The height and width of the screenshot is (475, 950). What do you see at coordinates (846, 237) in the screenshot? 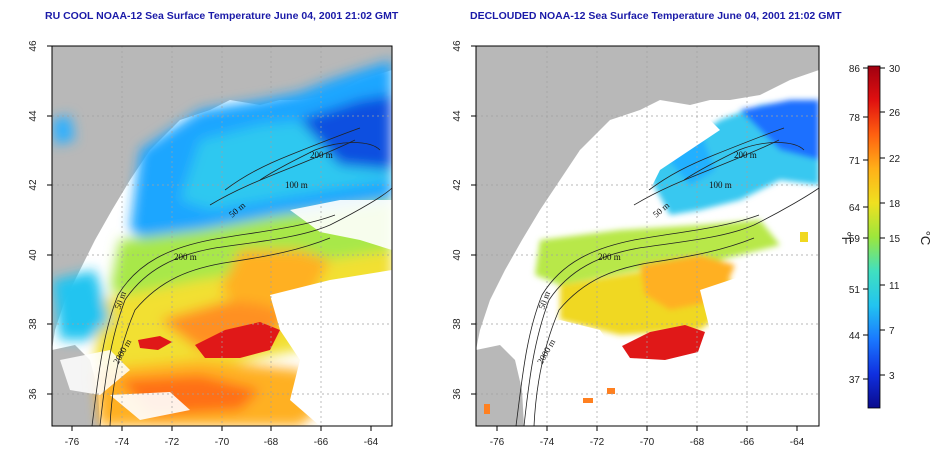
I see `fahrenheit-unit-label: °F` at bounding box center [846, 237].